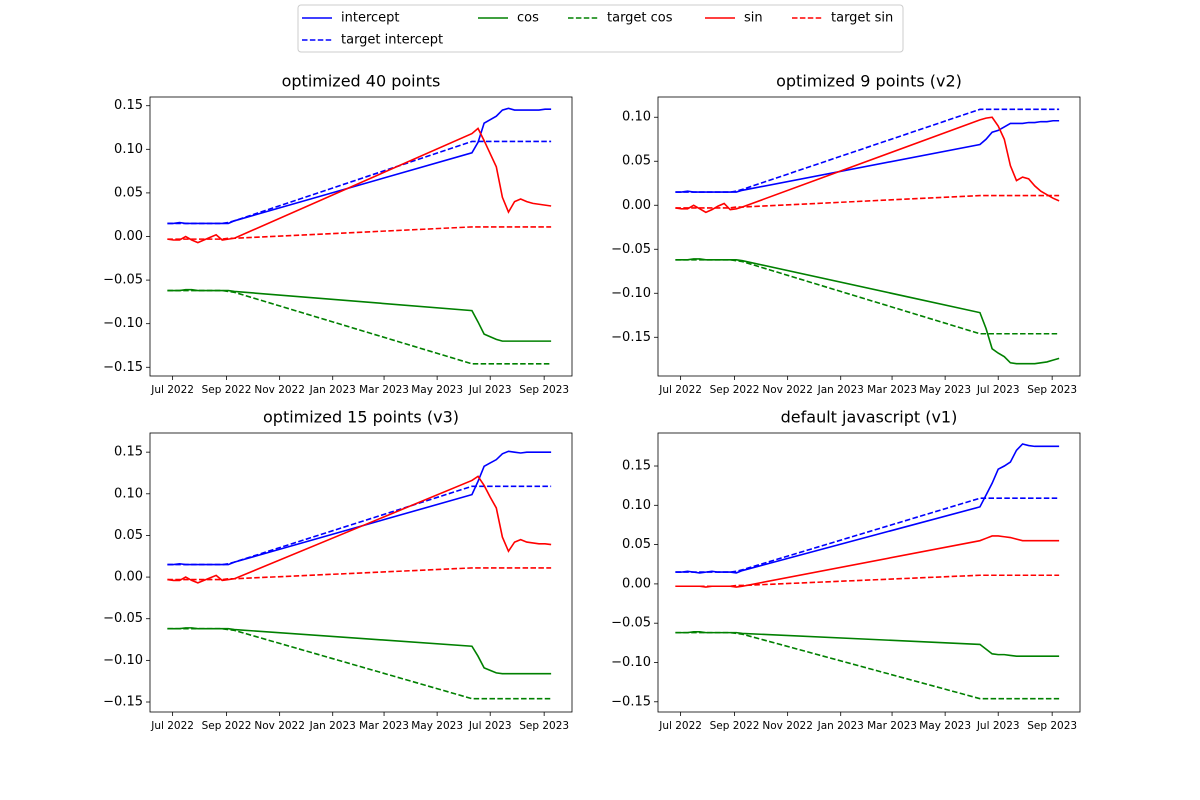 The width and height of the screenshot is (1200, 800). Describe the element at coordinates (392, 40) in the screenshot. I see `legend-label: target intercept` at that location.